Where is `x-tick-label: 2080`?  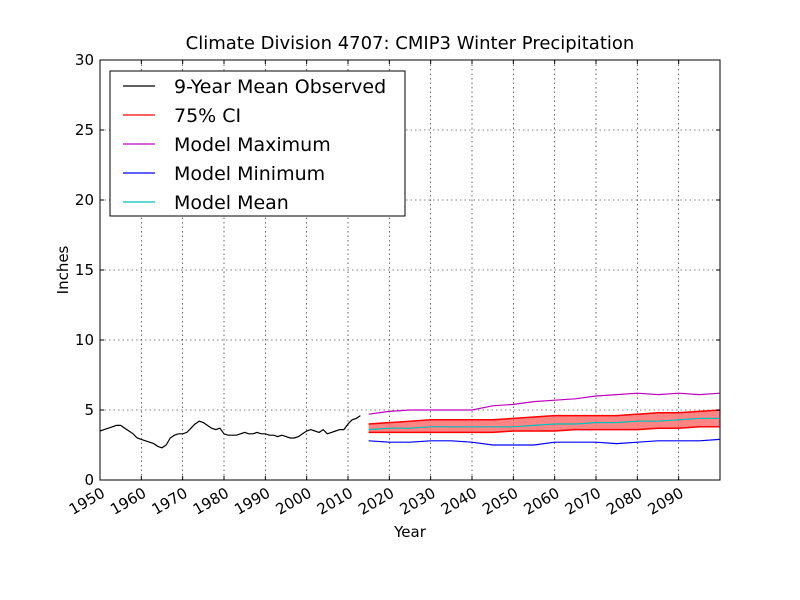 x-tick-label: 2080 is located at coordinates (624, 501).